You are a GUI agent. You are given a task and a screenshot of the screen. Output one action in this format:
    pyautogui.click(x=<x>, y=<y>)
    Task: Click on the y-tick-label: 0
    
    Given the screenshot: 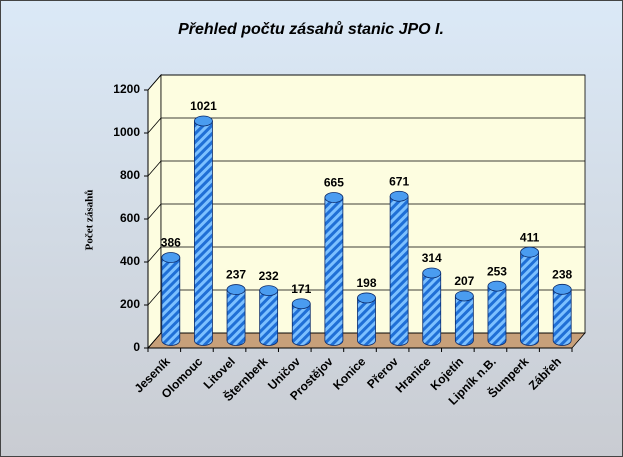 What is the action you would take?
    pyautogui.click(x=136, y=347)
    